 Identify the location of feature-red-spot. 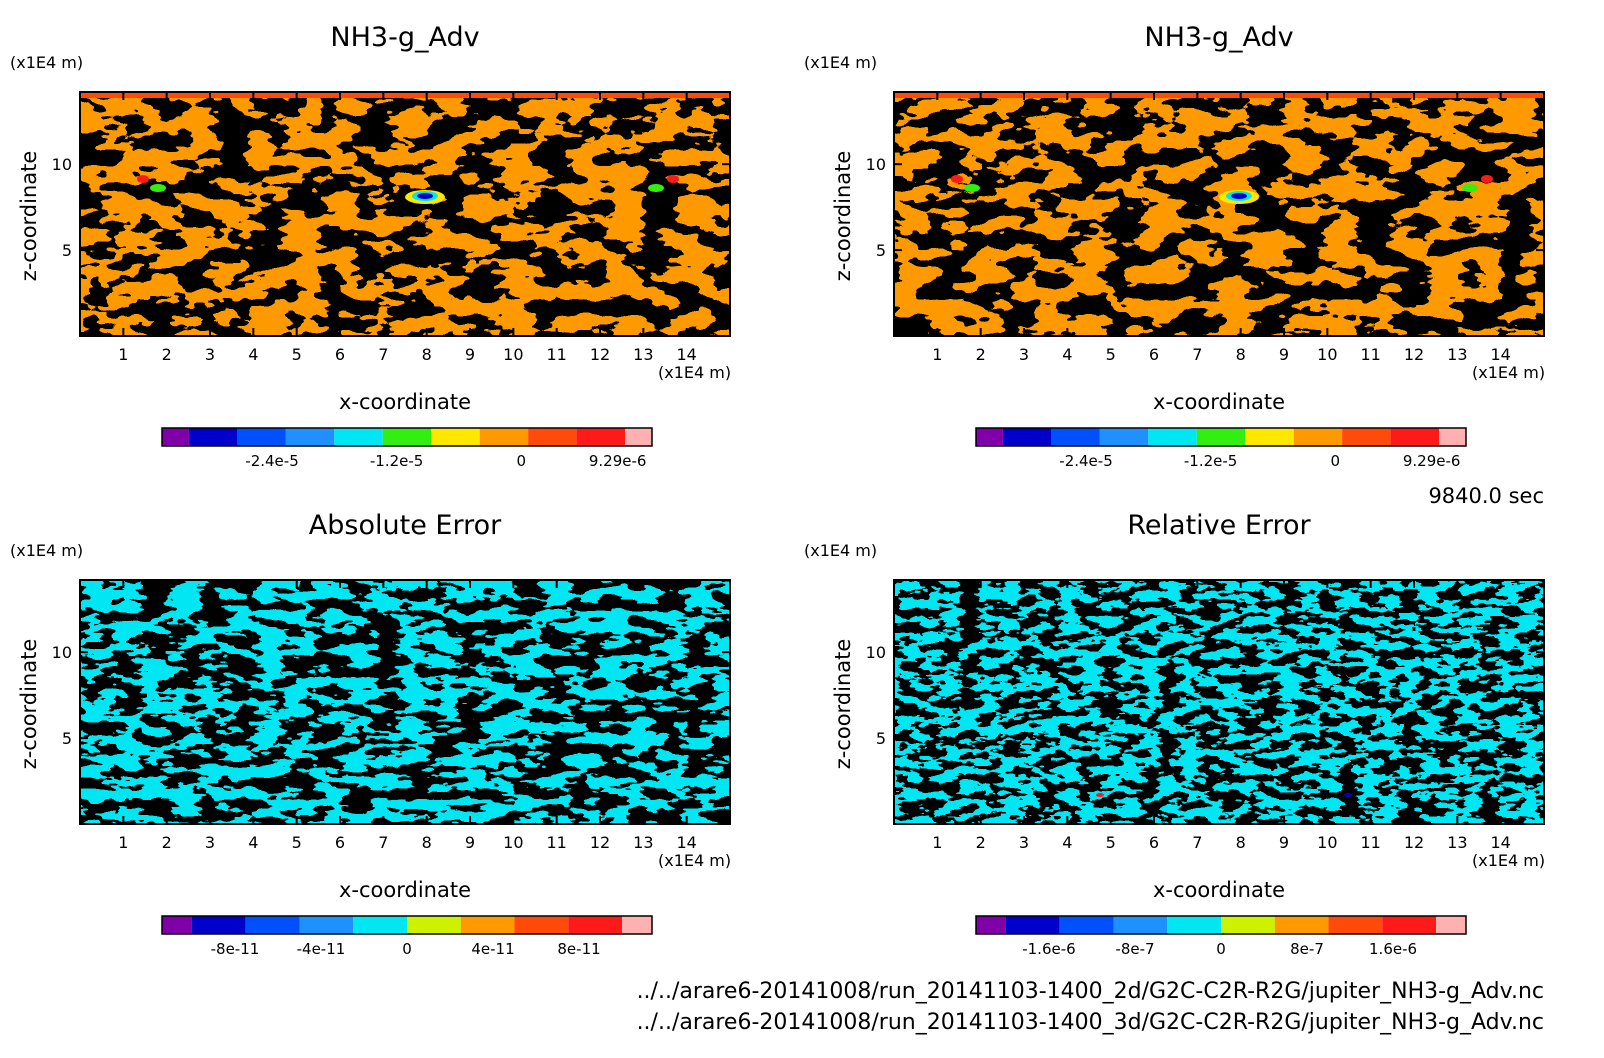
(1100, 795).